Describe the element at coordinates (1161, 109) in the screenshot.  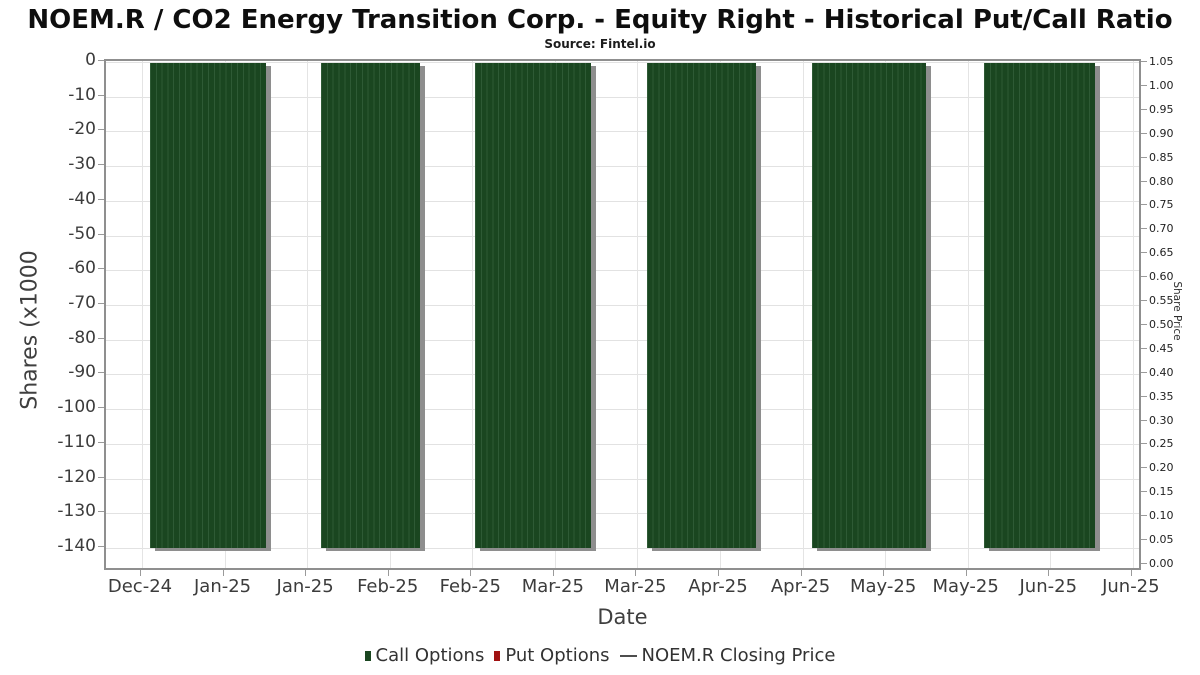
I see `right-tick-label: 0.95` at that location.